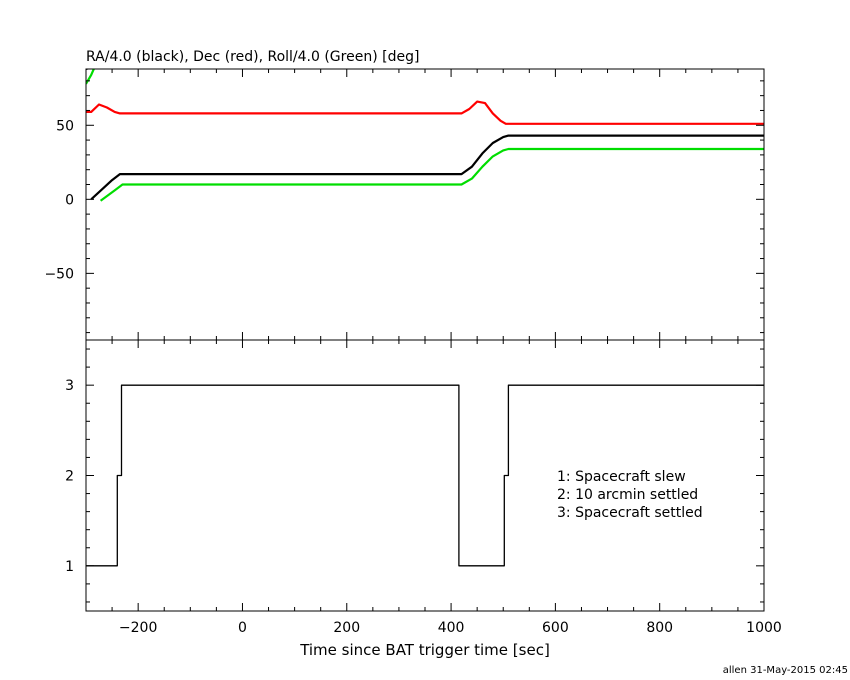 The width and height of the screenshot is (850, 680). Describe the element at coordinates (785, 670) in the screenshot. I see `footer-timestamp: allen 31-May-2015 02:45` at that location.